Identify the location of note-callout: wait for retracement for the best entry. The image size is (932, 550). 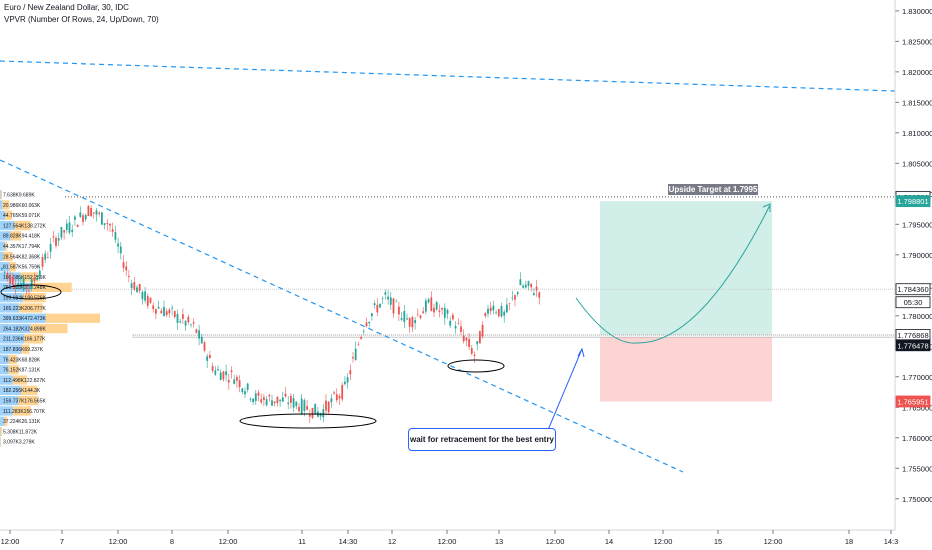
(482, 439).